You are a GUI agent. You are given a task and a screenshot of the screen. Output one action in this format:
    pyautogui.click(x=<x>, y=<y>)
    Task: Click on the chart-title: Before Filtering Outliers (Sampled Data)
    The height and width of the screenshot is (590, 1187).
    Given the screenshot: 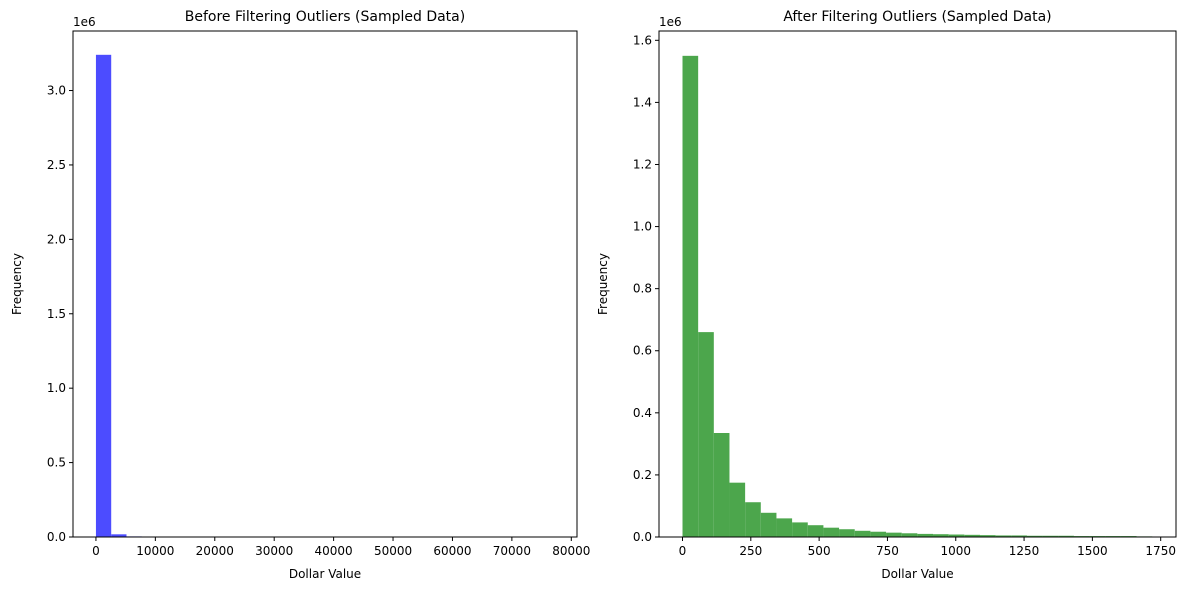 What is the action you would take?
    pyautogui.click(x=325, y=17)
    